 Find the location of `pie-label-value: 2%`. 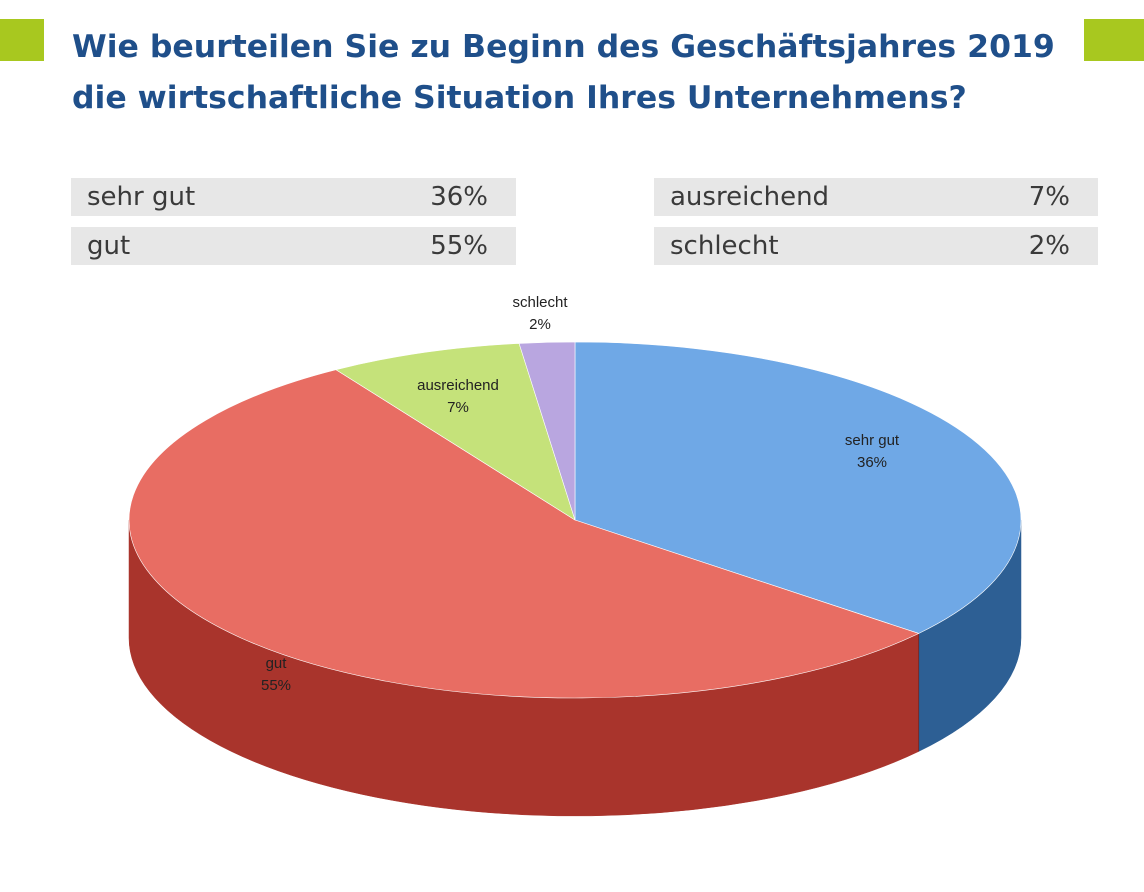

pie-label-value: 2% is located at coordinates (540, 324).